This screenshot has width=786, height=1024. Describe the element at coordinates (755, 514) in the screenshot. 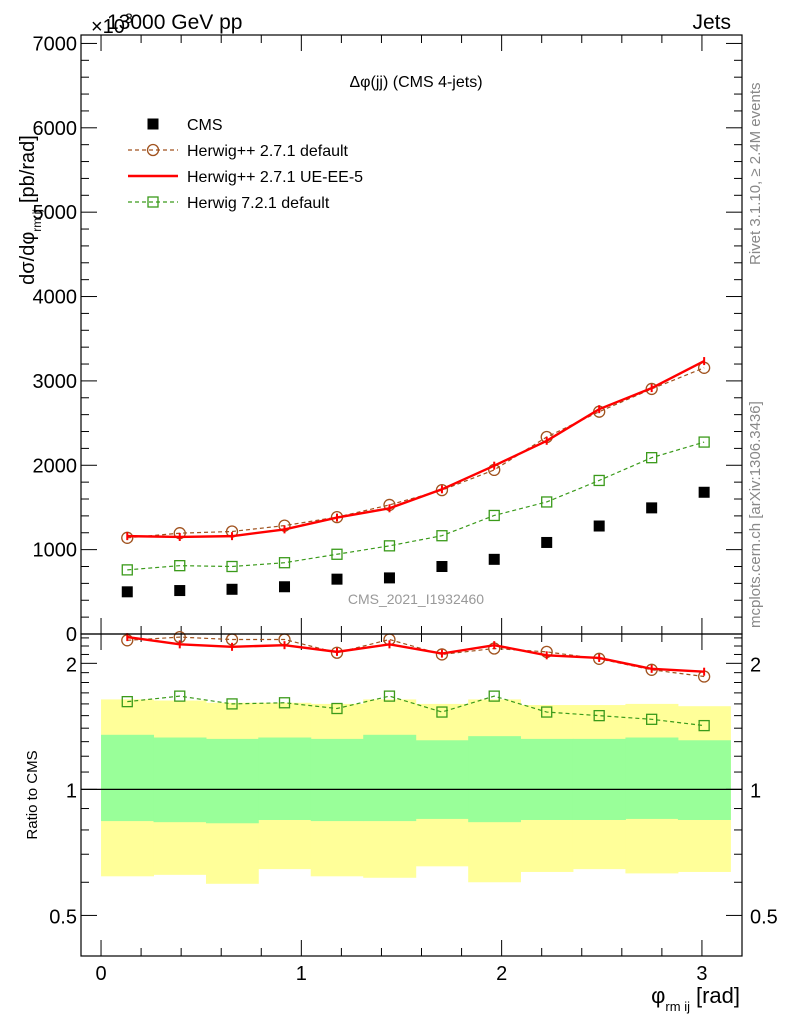

I see `mcplots-label: mcplots.cern.ch [arXiv:1306.3436]` at that location.